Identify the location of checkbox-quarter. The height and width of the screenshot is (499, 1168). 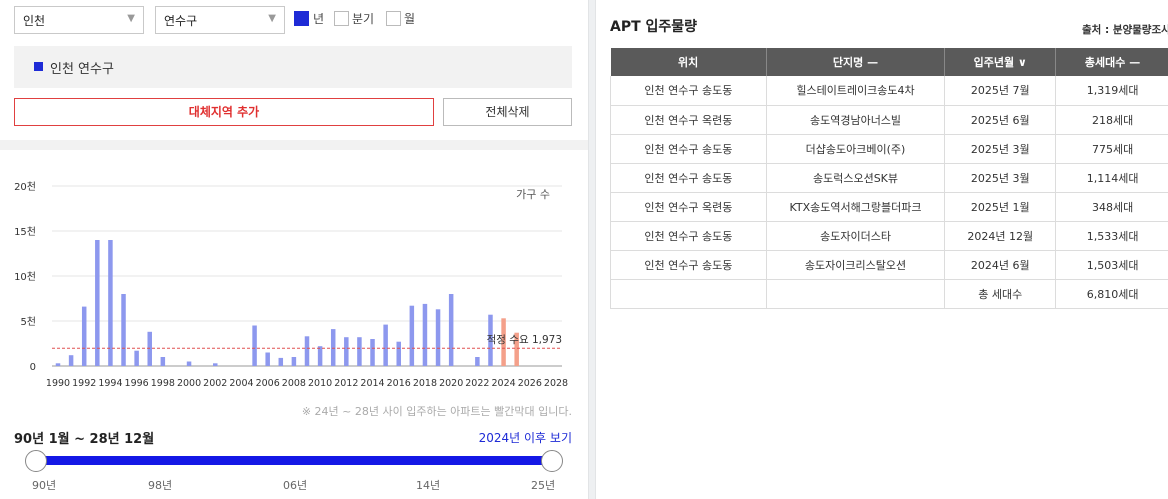
(341, 18).